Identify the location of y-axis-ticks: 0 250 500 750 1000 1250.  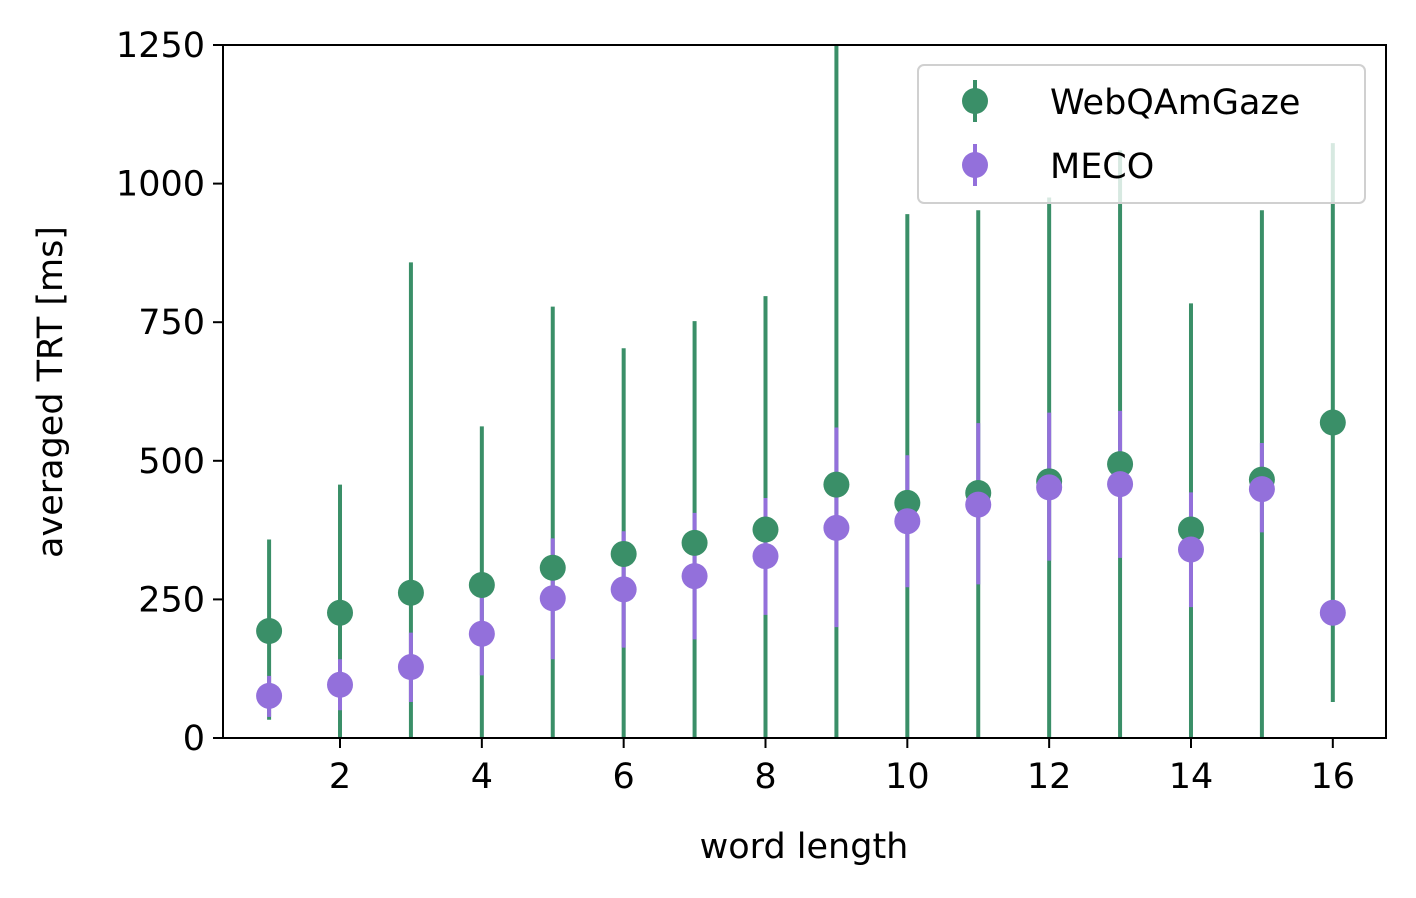
(169, 392).